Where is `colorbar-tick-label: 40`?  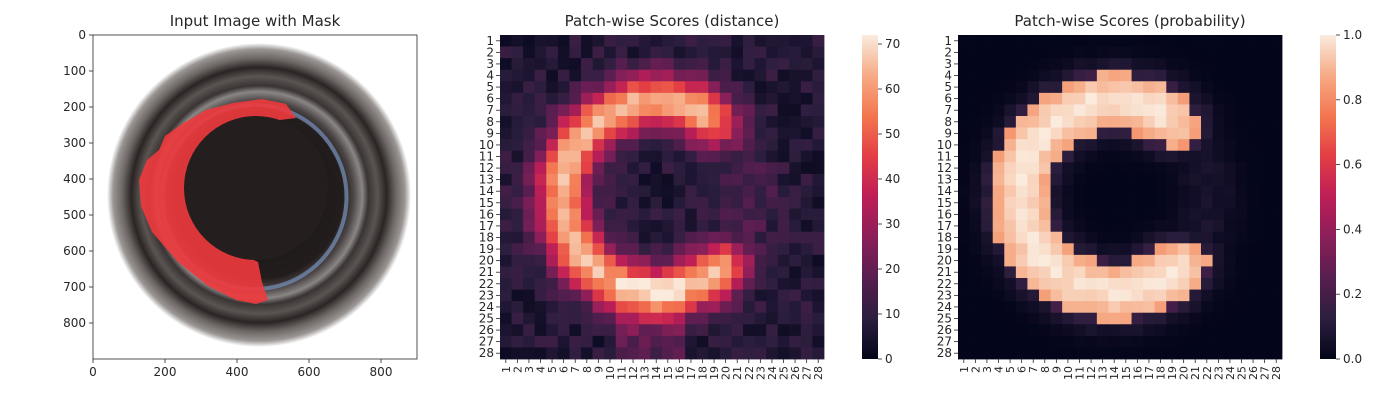 colorbar-tick-label: 40 is located at coordinates (892, 179).